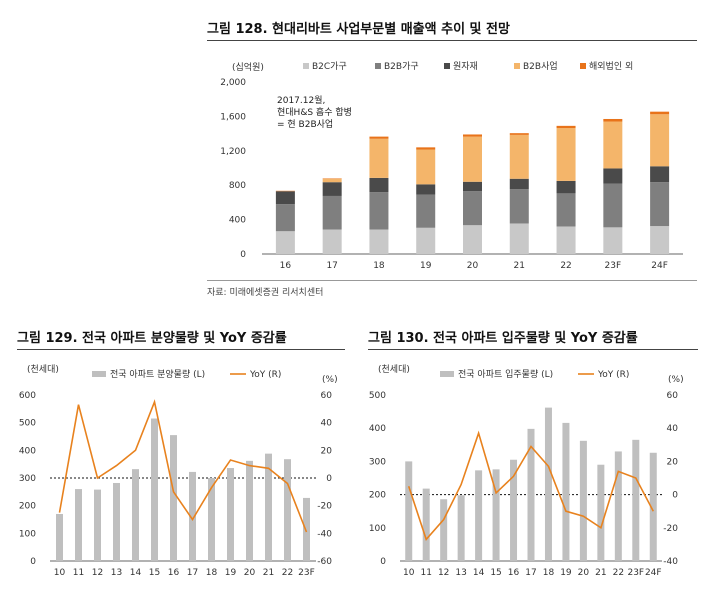 The height and width of the screenshot is (589, 705). I want to click on chart1-bar-B2B사업-21, so click(519, 156).